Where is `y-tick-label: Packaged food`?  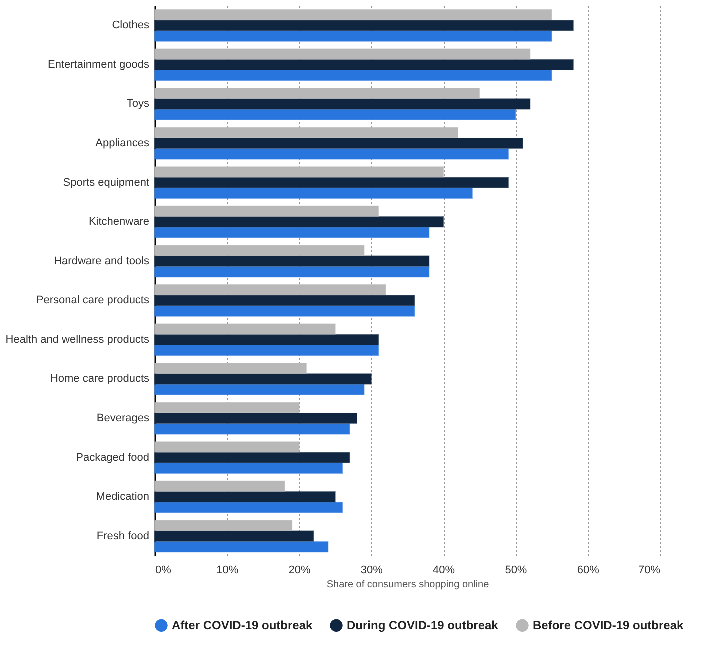
y-tick-label: Packaged food is located at coordinates (113, 458).